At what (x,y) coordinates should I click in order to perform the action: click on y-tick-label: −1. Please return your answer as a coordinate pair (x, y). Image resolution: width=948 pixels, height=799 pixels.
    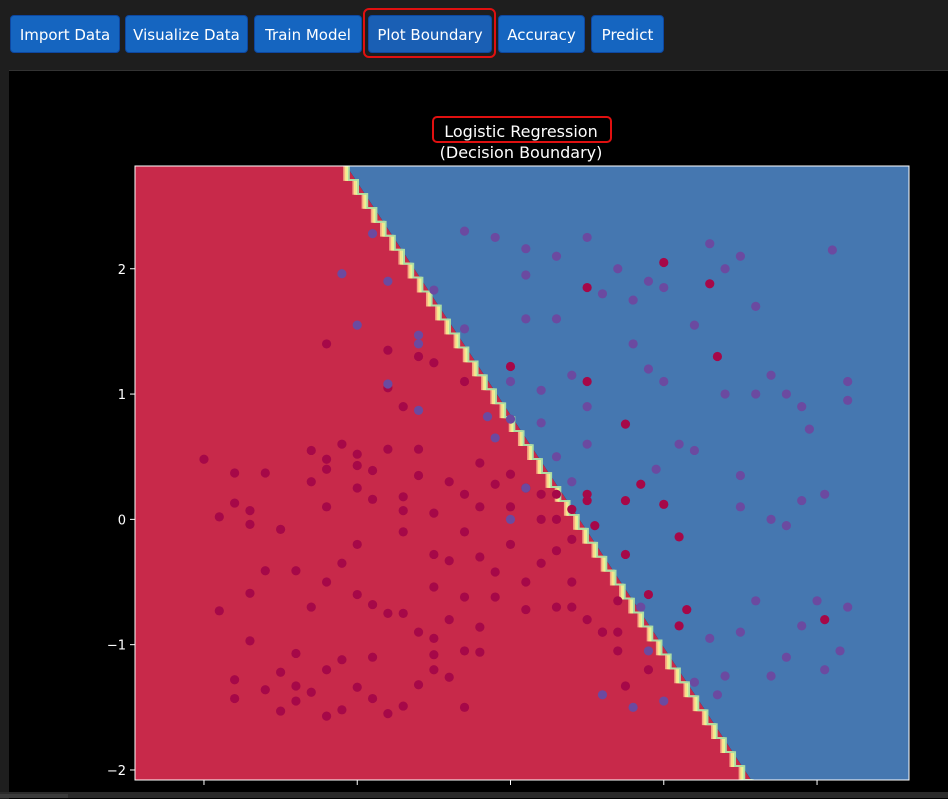
    Looking at the image, I should click on (116, 646).